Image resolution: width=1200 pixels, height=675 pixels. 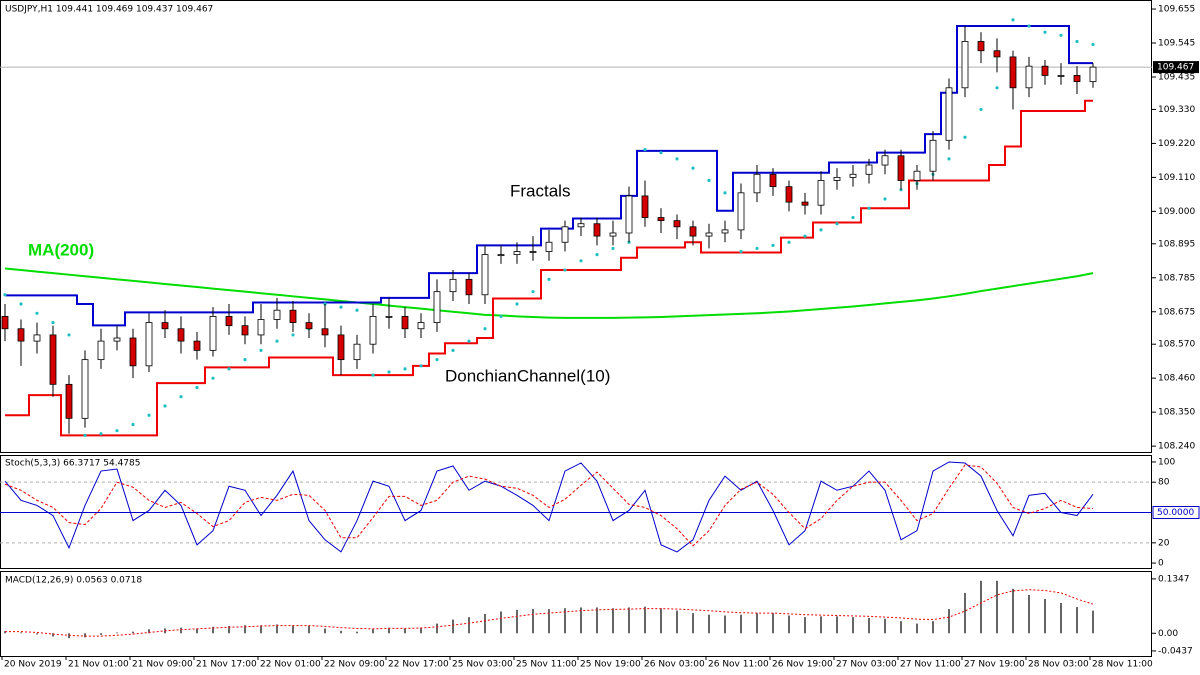 What do you see at coordinates (61, 249) in the screenshot?
I see `annotation: MA(200)` at bounding box center [61, 249].